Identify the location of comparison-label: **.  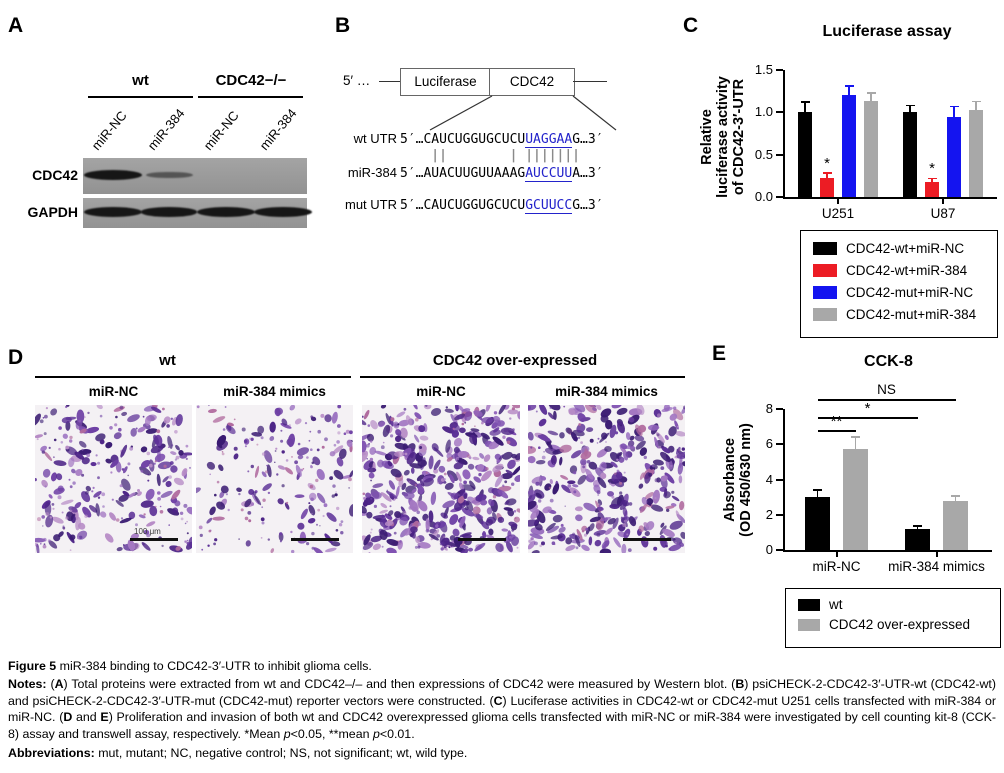
(836, 421).